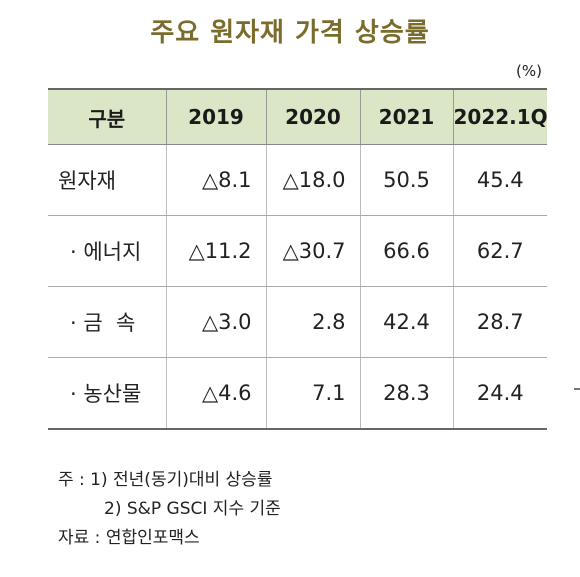 This screenshot has height=577, width=580. Describe the element at coordinates (312, 393) in the screenshot. I see `cell-value: 7.1` at that location.